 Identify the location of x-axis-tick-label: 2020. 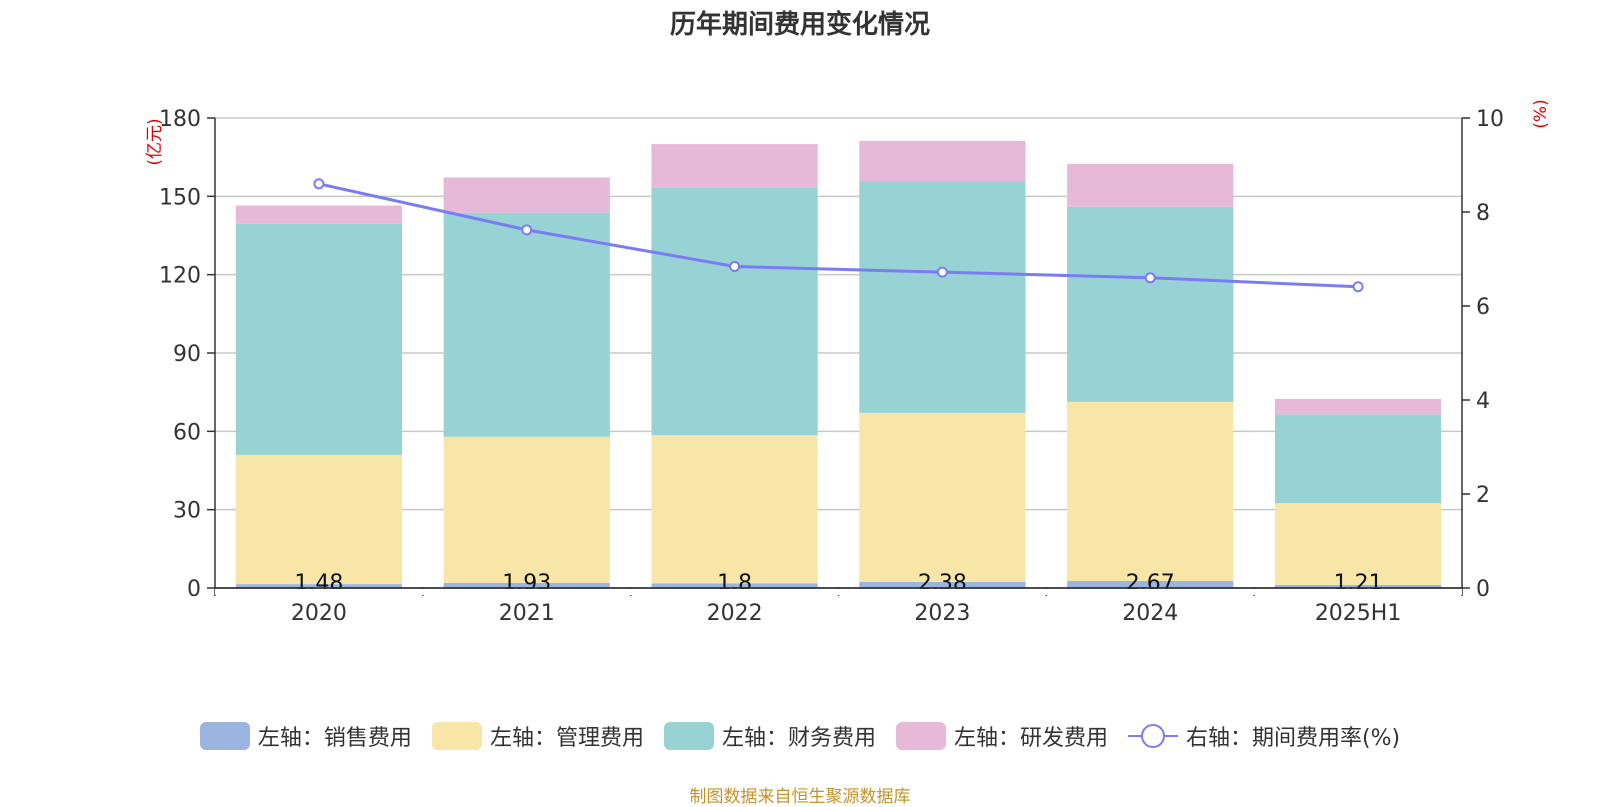
(319, 613).